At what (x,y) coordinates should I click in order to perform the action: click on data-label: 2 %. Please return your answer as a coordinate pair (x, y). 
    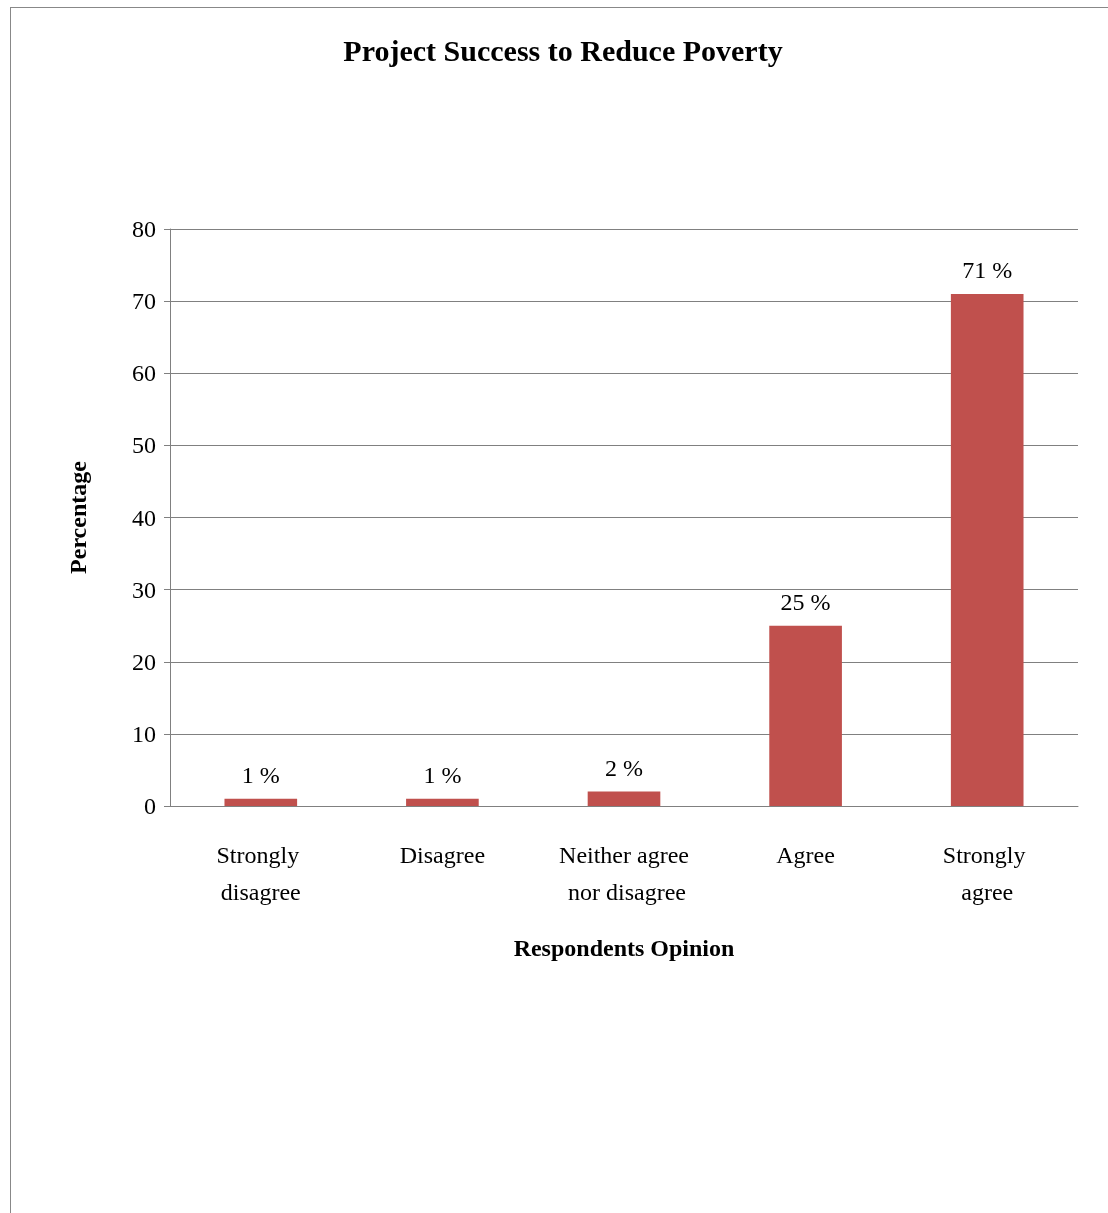
    Looking at the image, I should click on (624, 767).